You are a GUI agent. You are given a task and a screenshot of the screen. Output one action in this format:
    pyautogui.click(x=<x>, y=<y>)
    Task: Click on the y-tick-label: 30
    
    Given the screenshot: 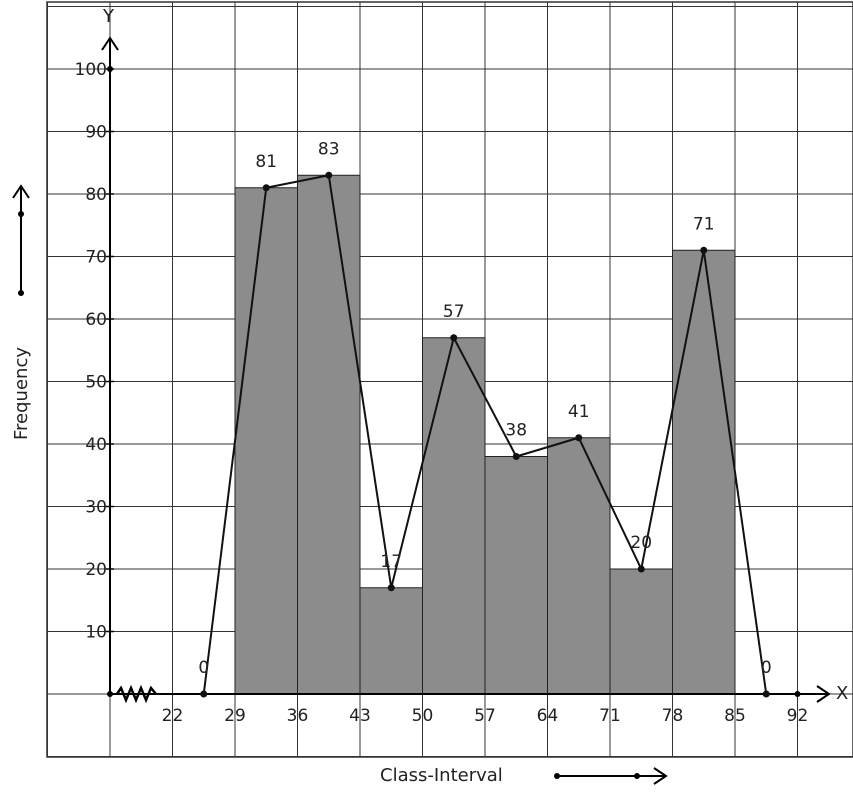 What is the action you would take?
    pyautogui.click(x=96, y=508)
    